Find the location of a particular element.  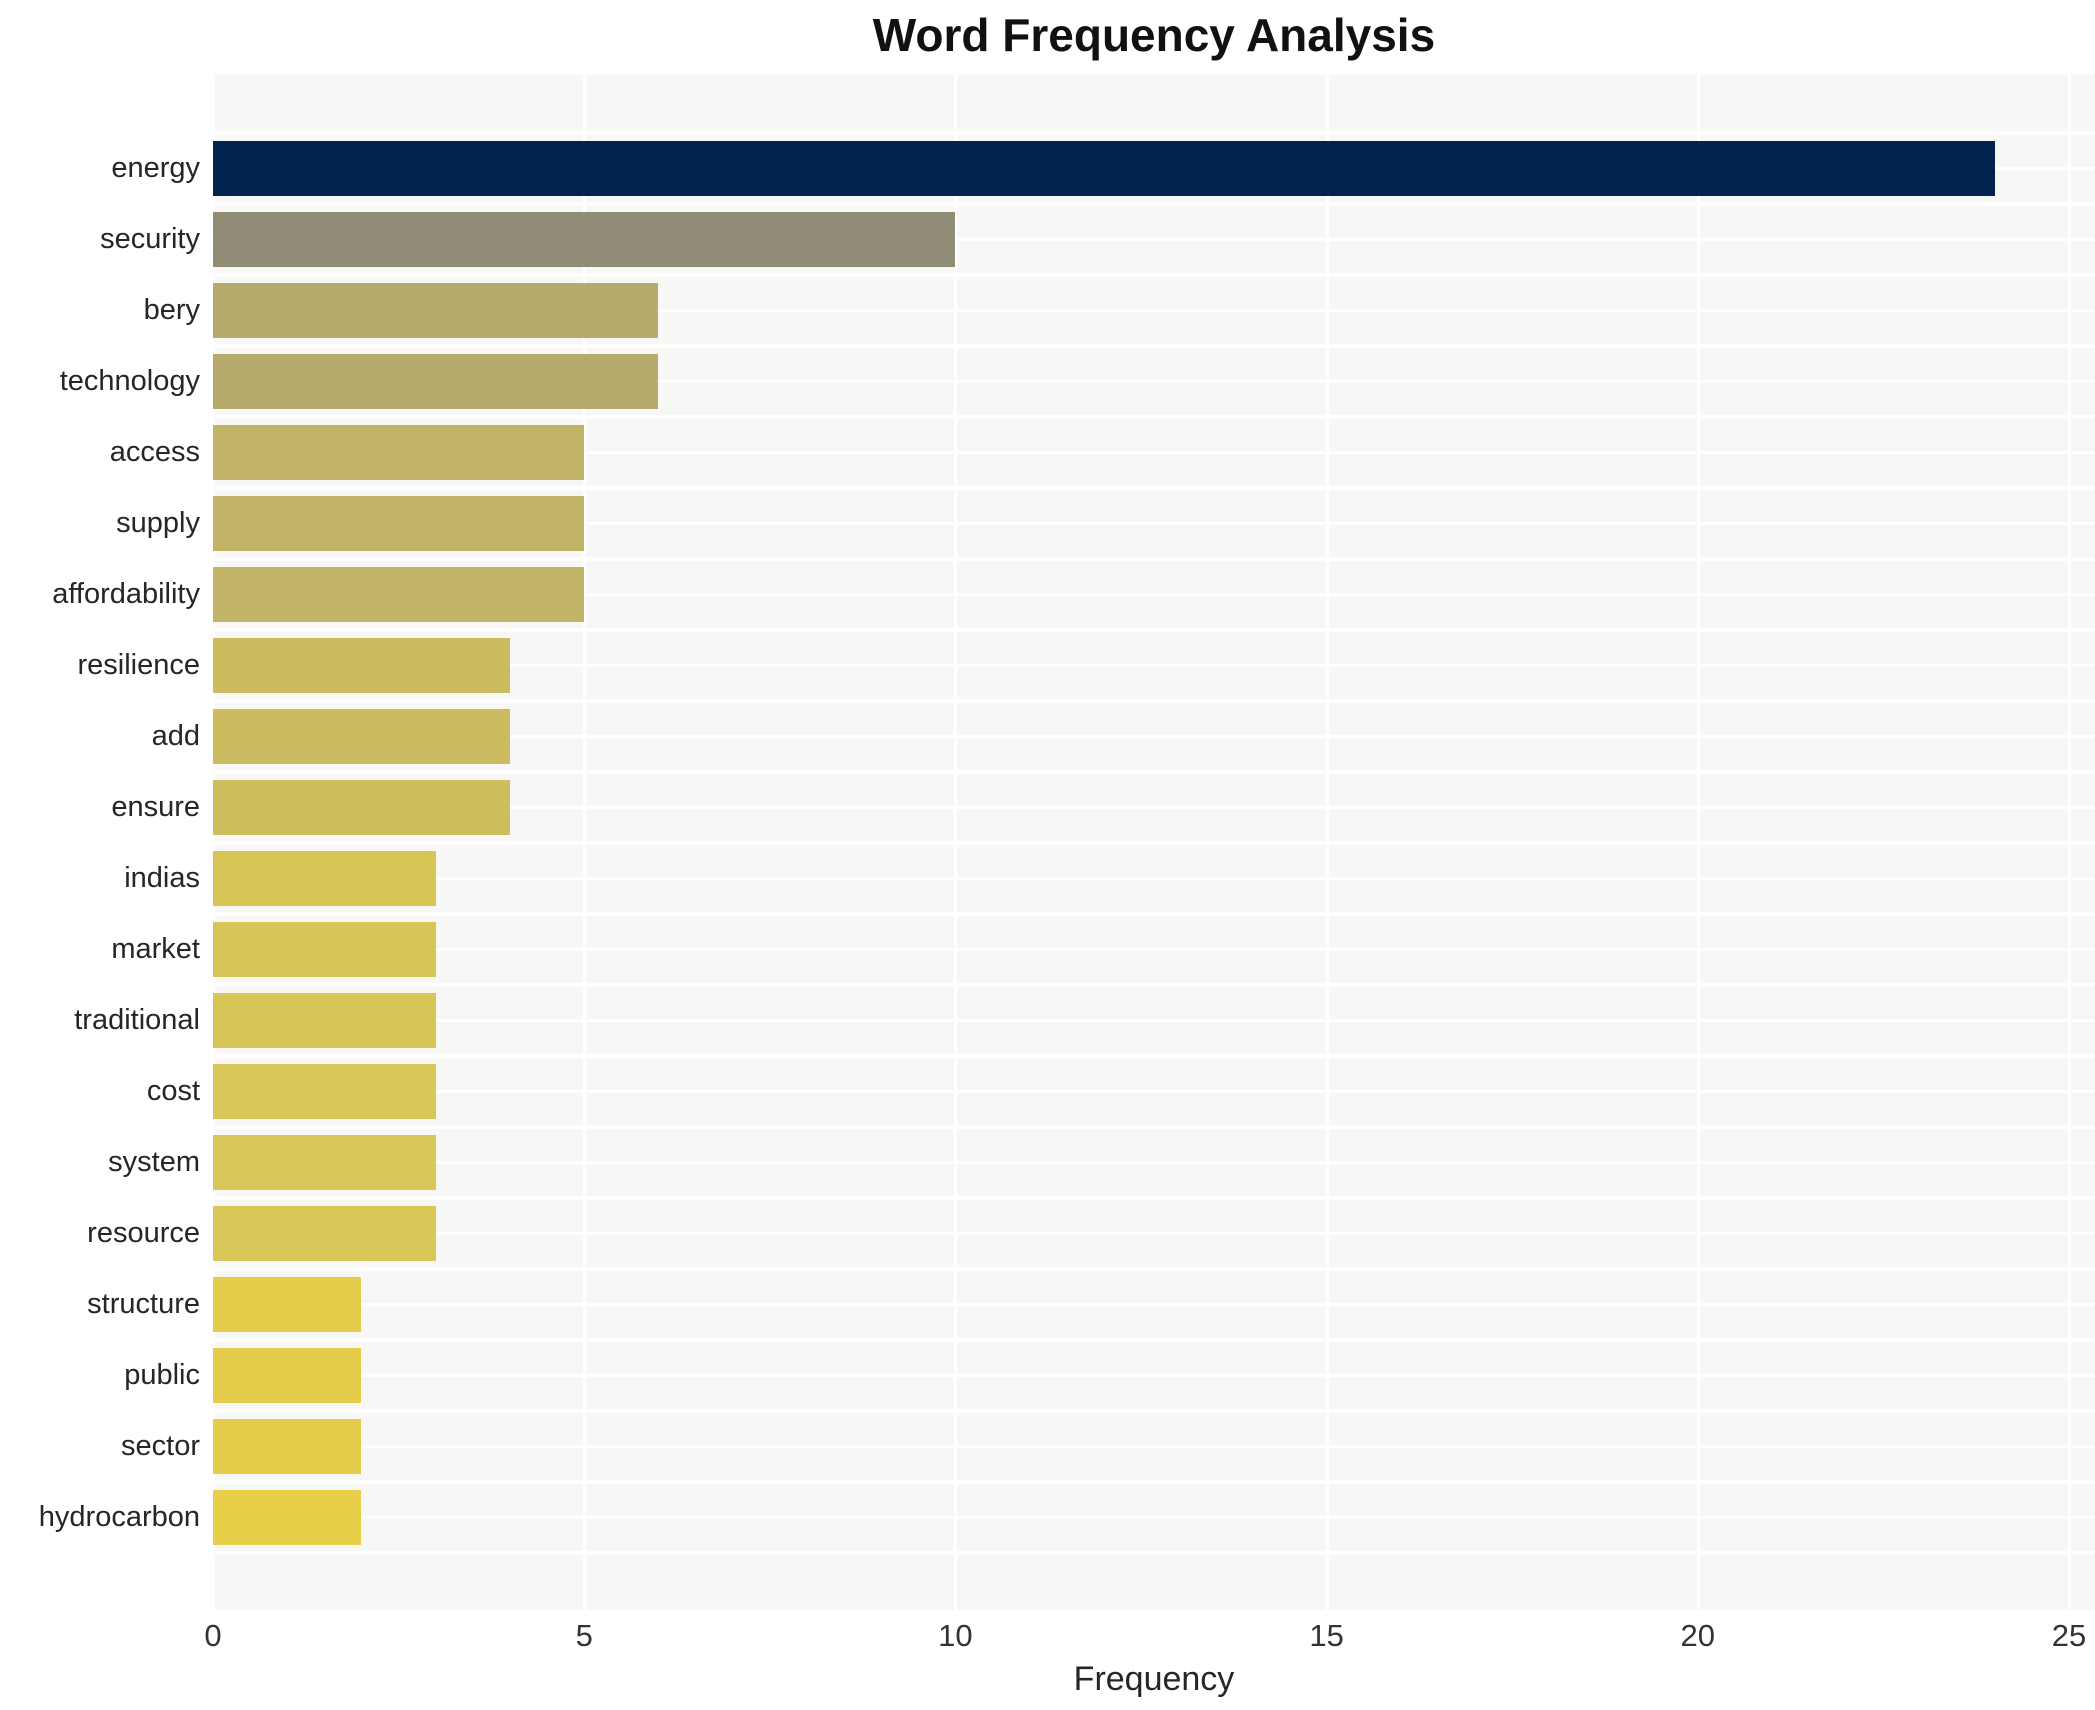

y-axis-label-sector: sector is located at coordinates (160, 1446).